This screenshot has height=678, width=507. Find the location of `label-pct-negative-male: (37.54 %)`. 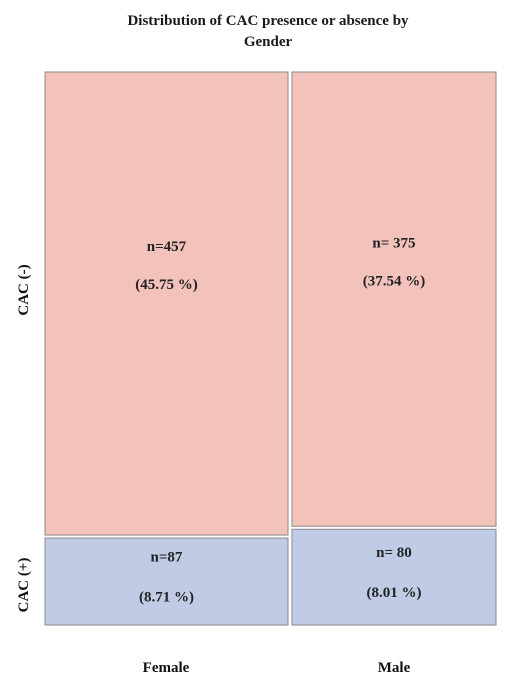

label-pct-negative-male: (37.54 %) is located at coordinates (394, 281).